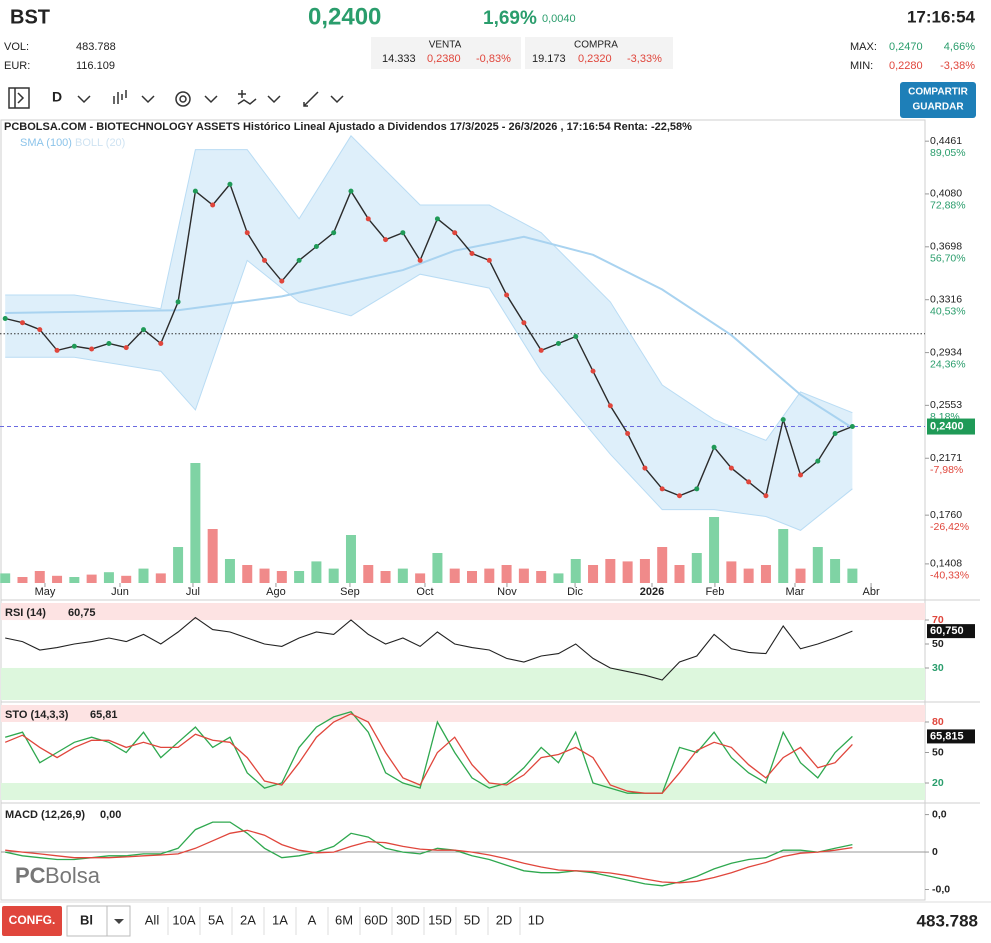 The height and width of the screenshot is (943, 991). Describe the element at coordinates (104, 715) in the screenshot. I see `indicator-value: 65,81` at that location.